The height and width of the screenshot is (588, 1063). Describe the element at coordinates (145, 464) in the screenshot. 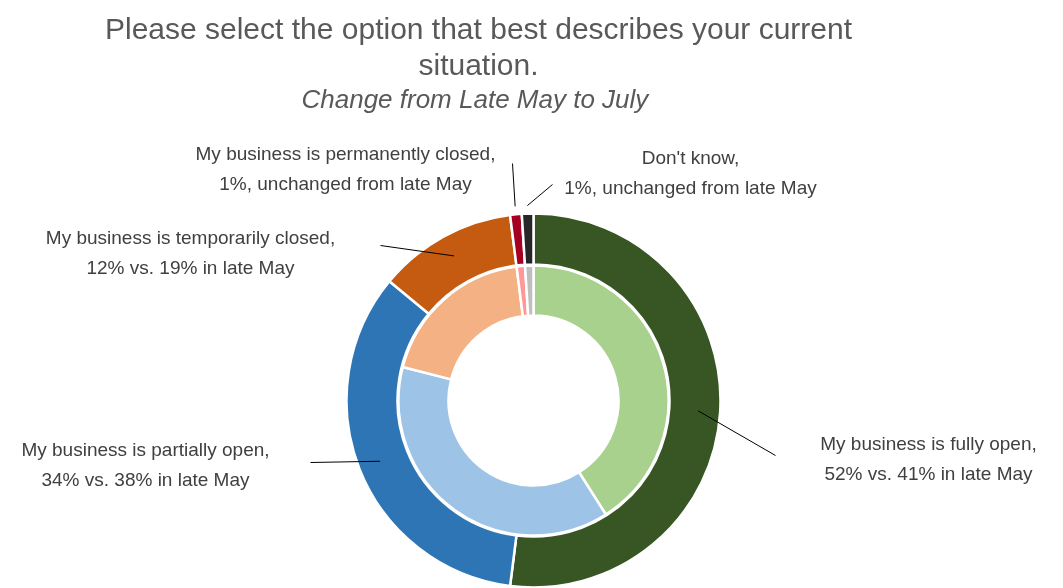

I see `slice-label: My business is partially open, 34% vs. 38% in late May` at that location.